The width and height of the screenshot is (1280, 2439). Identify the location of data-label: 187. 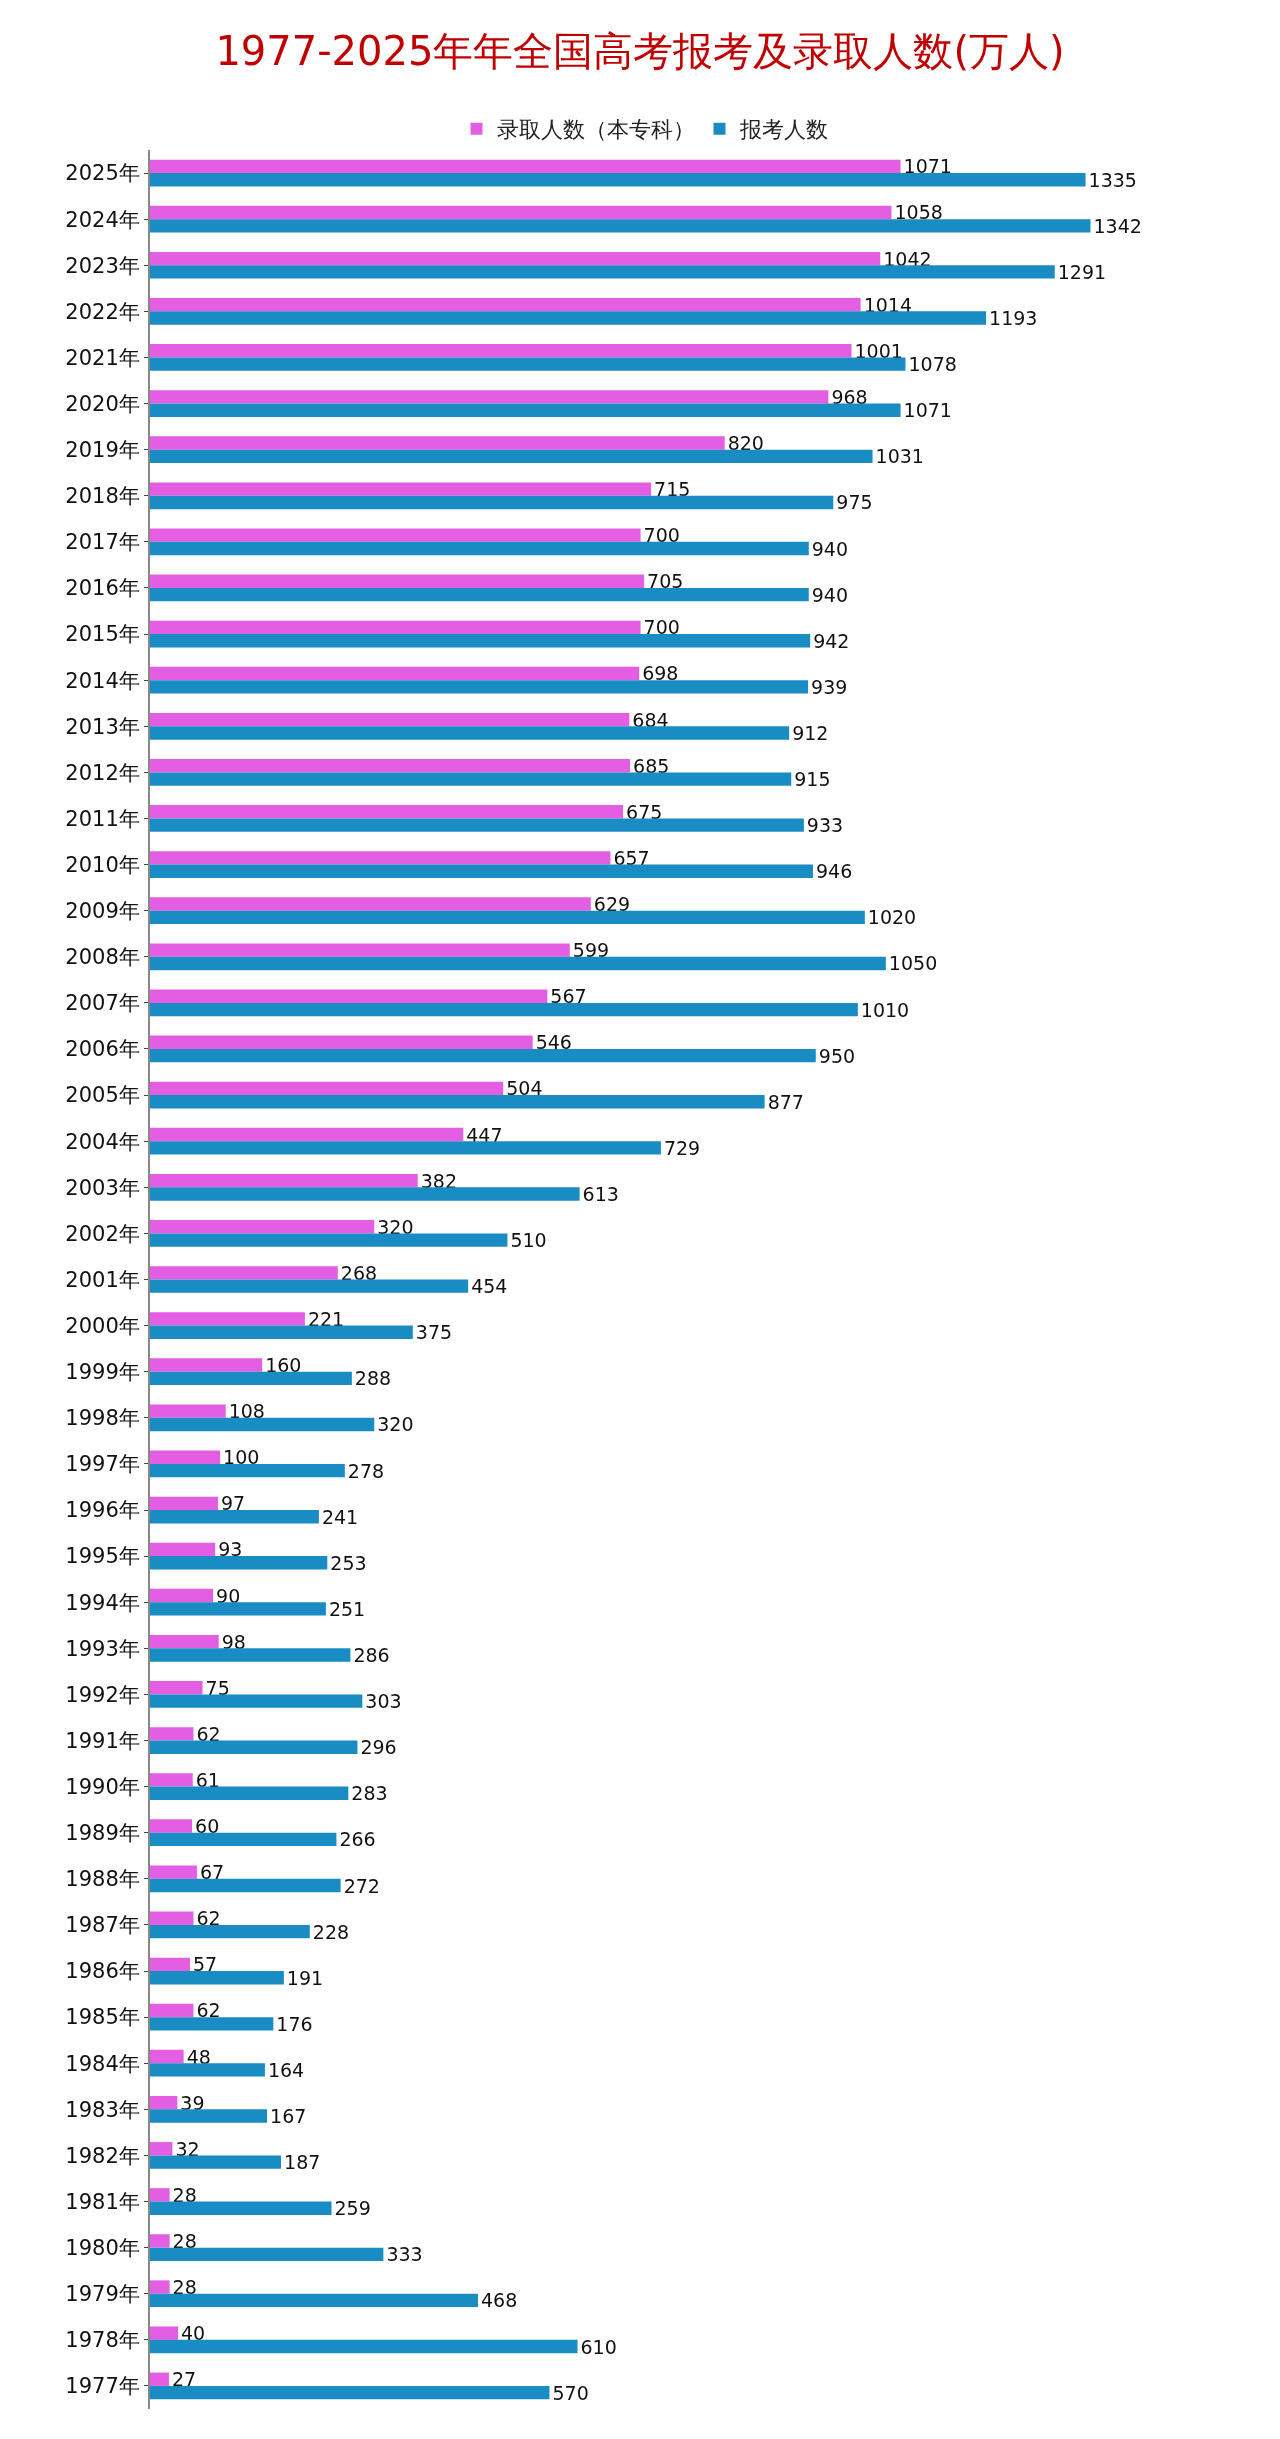
(302, 2162).